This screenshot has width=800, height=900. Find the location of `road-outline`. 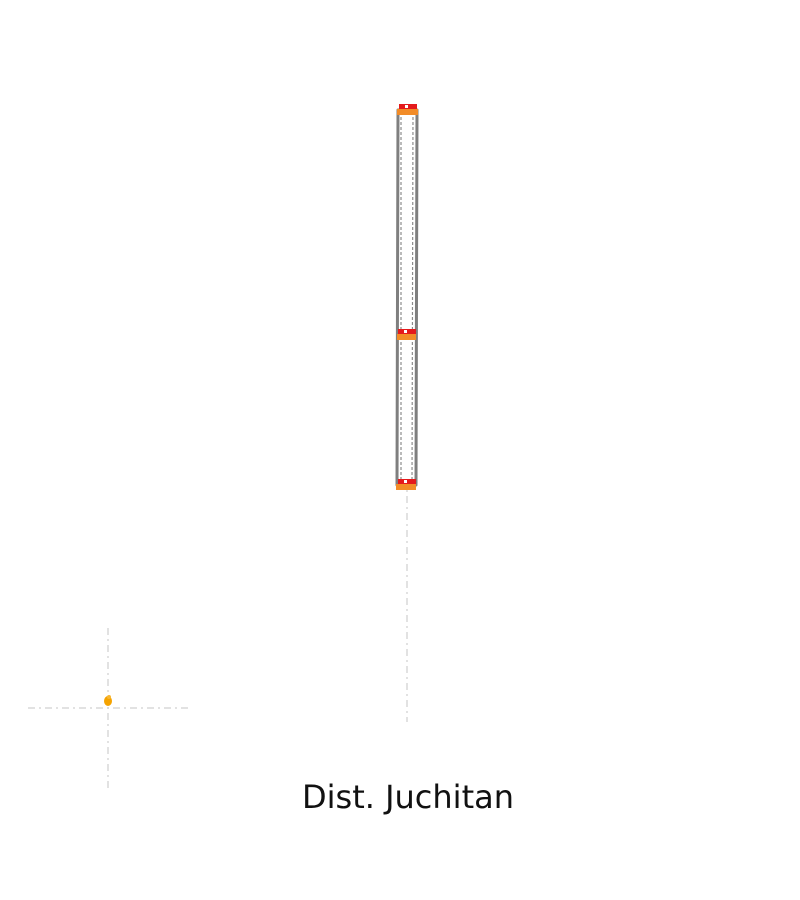

road-outline is located at coordinates (407, 297).